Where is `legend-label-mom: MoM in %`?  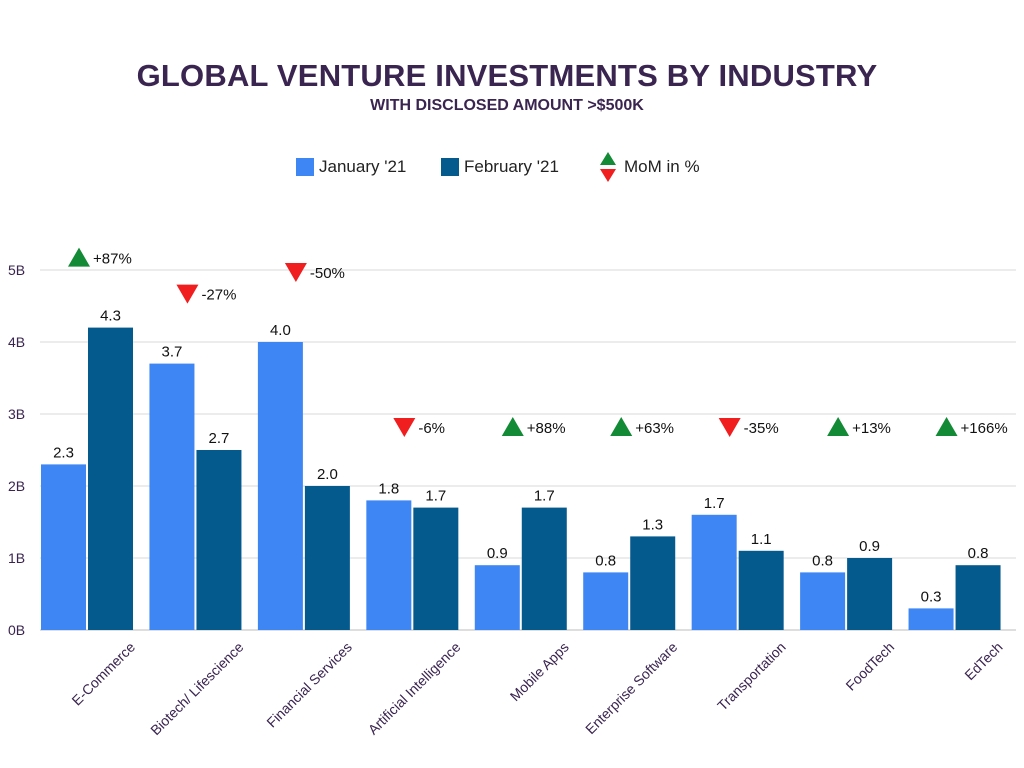 legend-label-mom: MoM in % is located at coordinates (662, 166).